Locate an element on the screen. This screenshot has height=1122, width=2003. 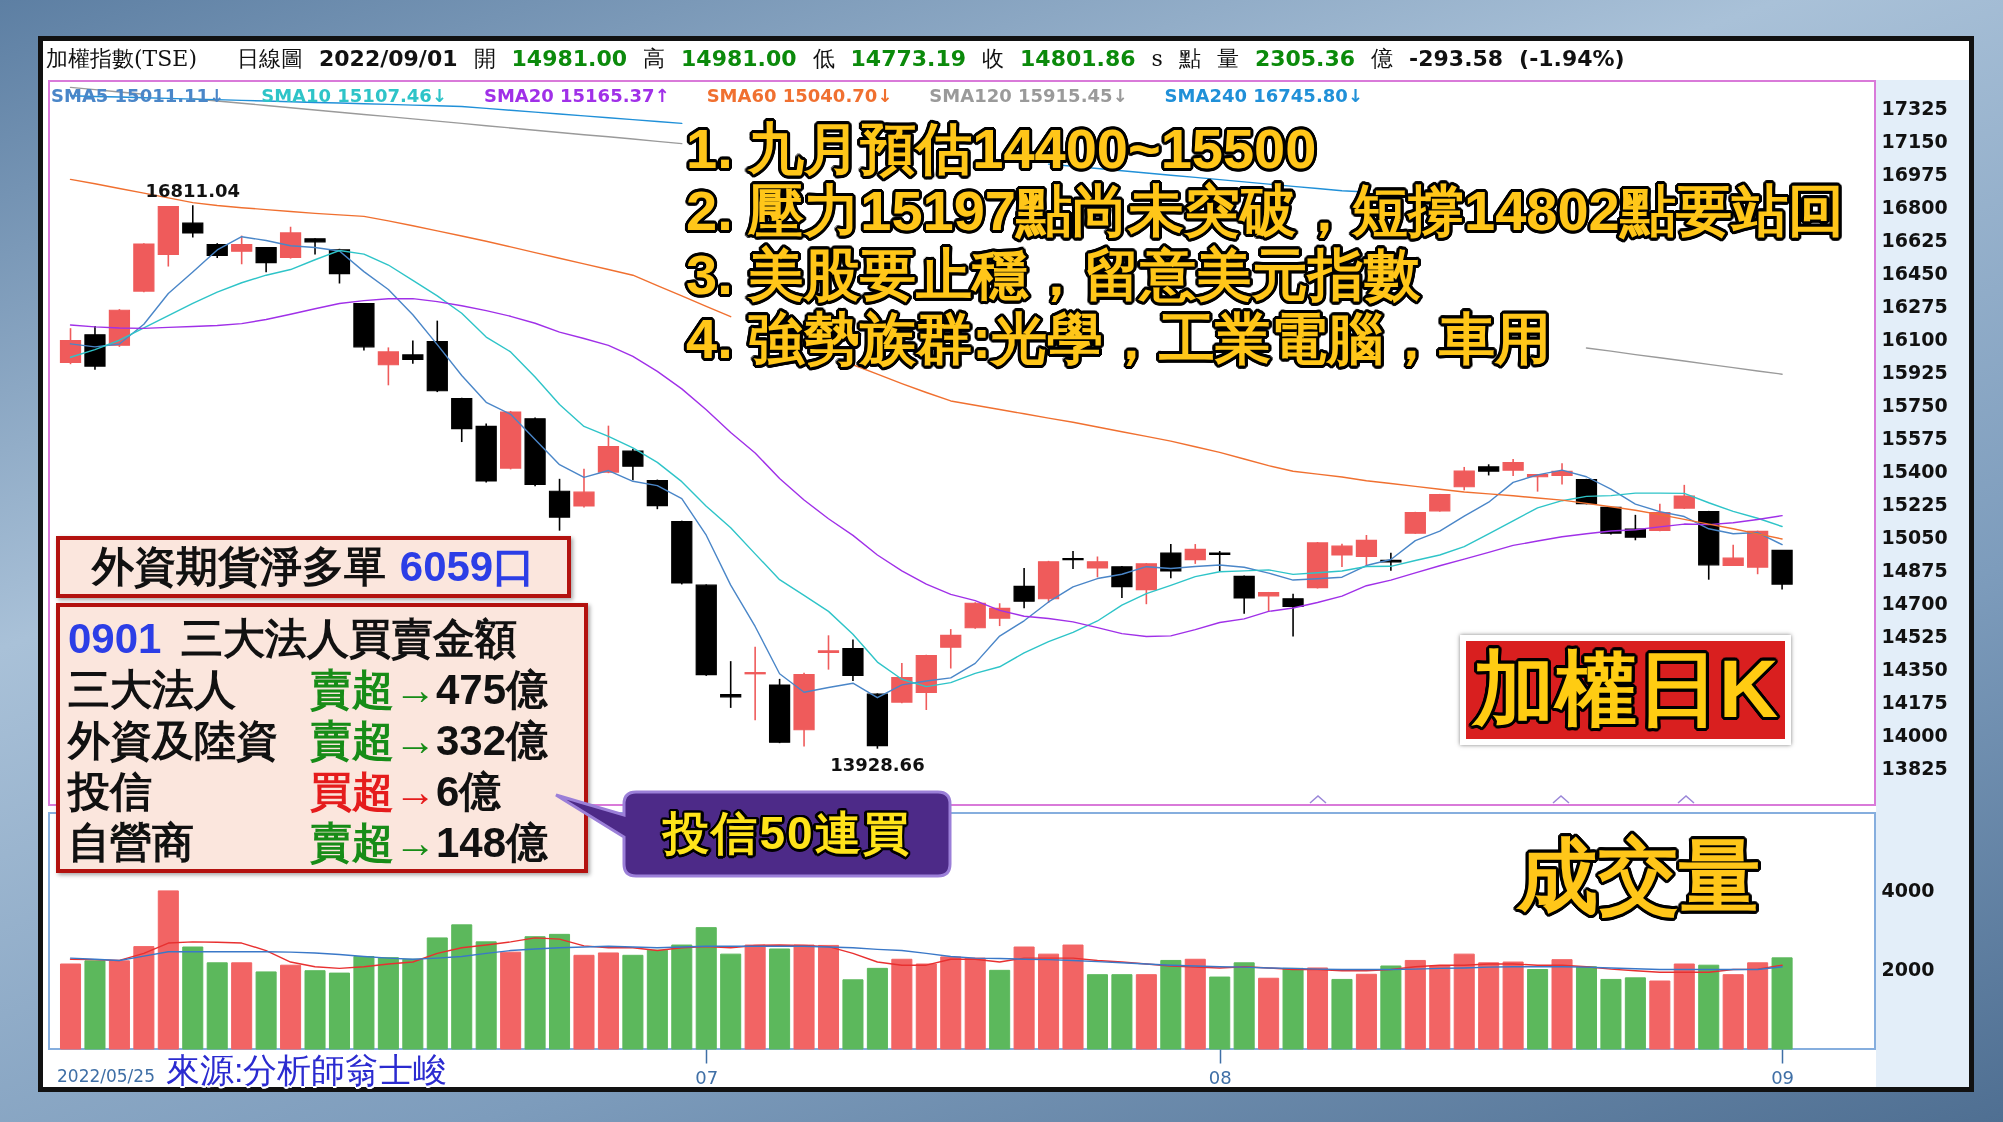
y-tick-label: 16975 is located at coordinates (1914, 173).